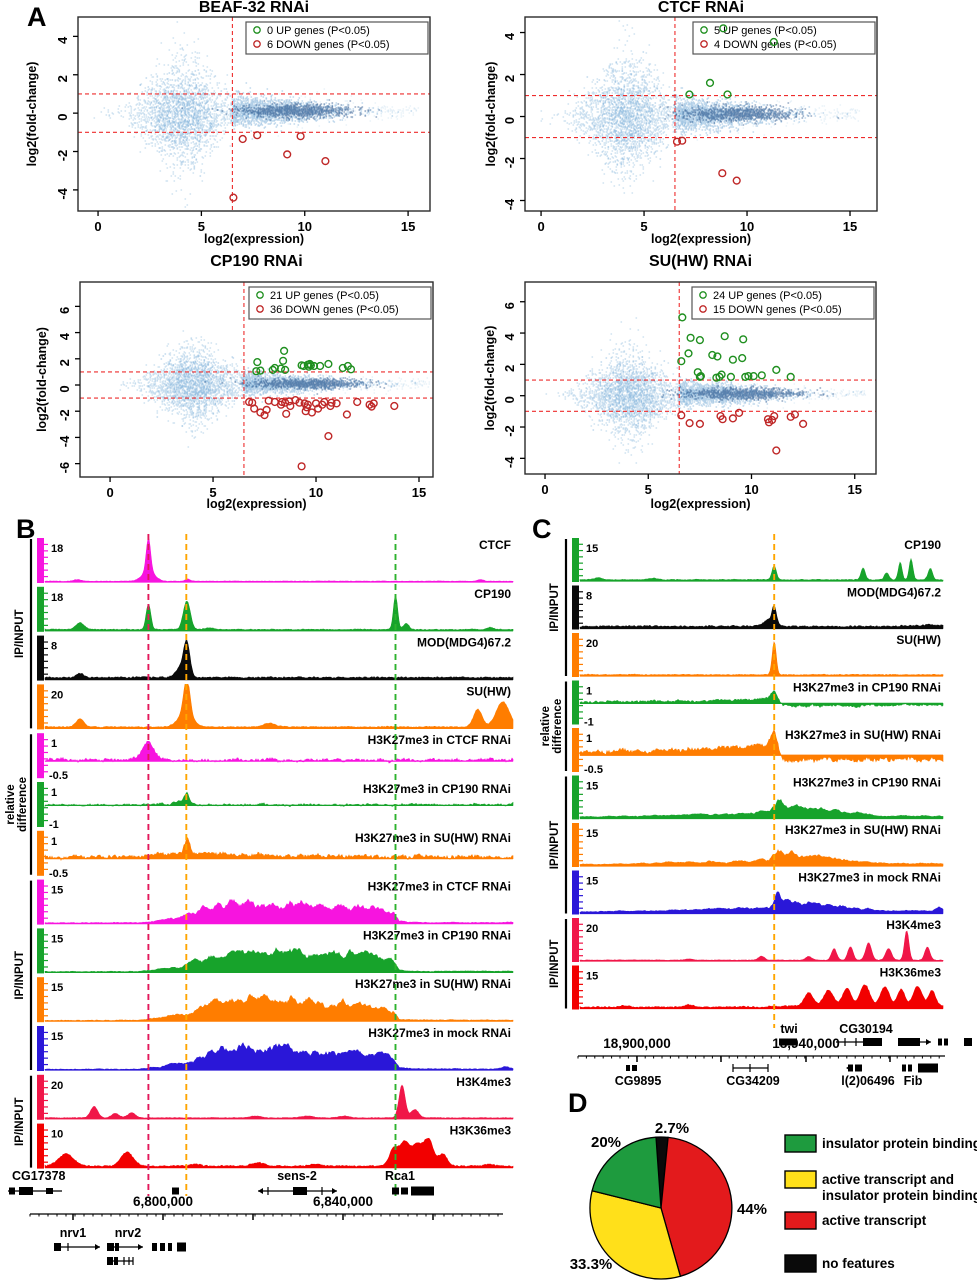 This screenshot has width=977, height=1280. Describe the element at coordinates (858, 1263) in the screenshot. I see `pie-legend-label: no features` at that location.